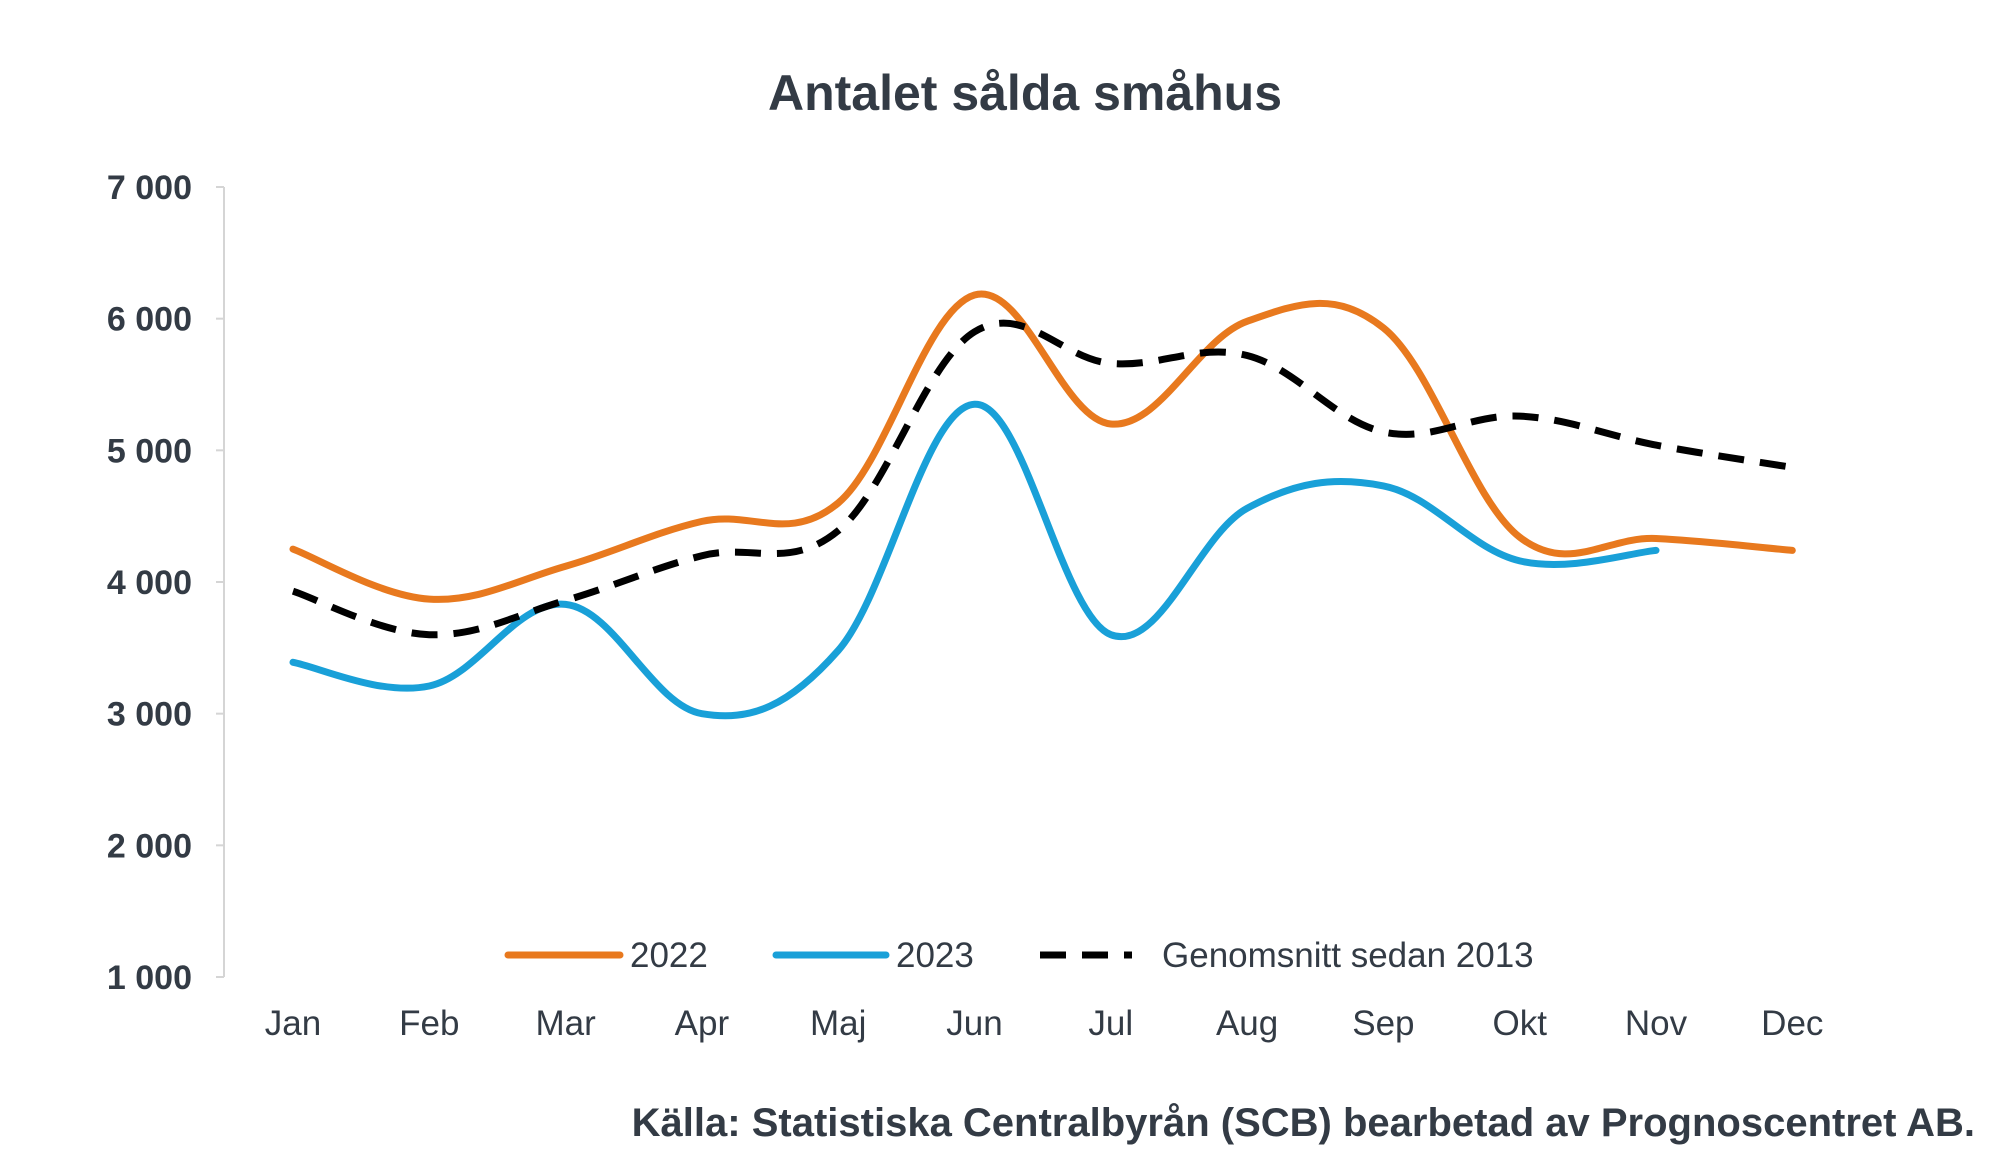 This screenshot has width=2000, height=1162. What do you see at coordinates (1044, 1023) in the screenshot?
I see `x-axis-ticks: Jan Feb Mar Apr Maj Jun Jul Aug Sep Okt Nov Dec` at bounding box center [1044, 1023].